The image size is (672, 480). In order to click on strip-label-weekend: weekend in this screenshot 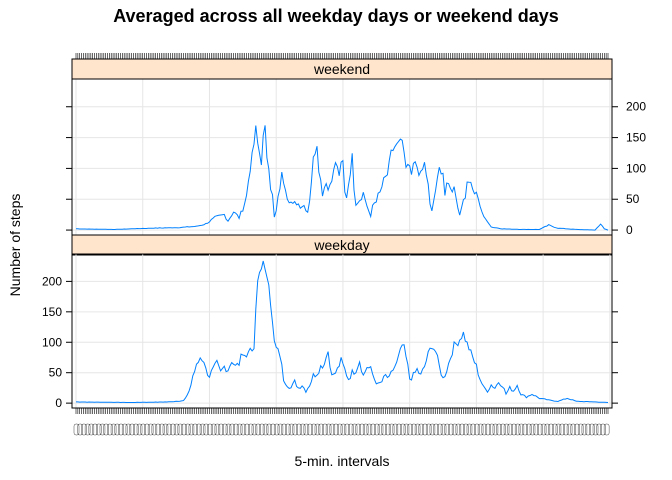, I will do `click(341, 69)`.